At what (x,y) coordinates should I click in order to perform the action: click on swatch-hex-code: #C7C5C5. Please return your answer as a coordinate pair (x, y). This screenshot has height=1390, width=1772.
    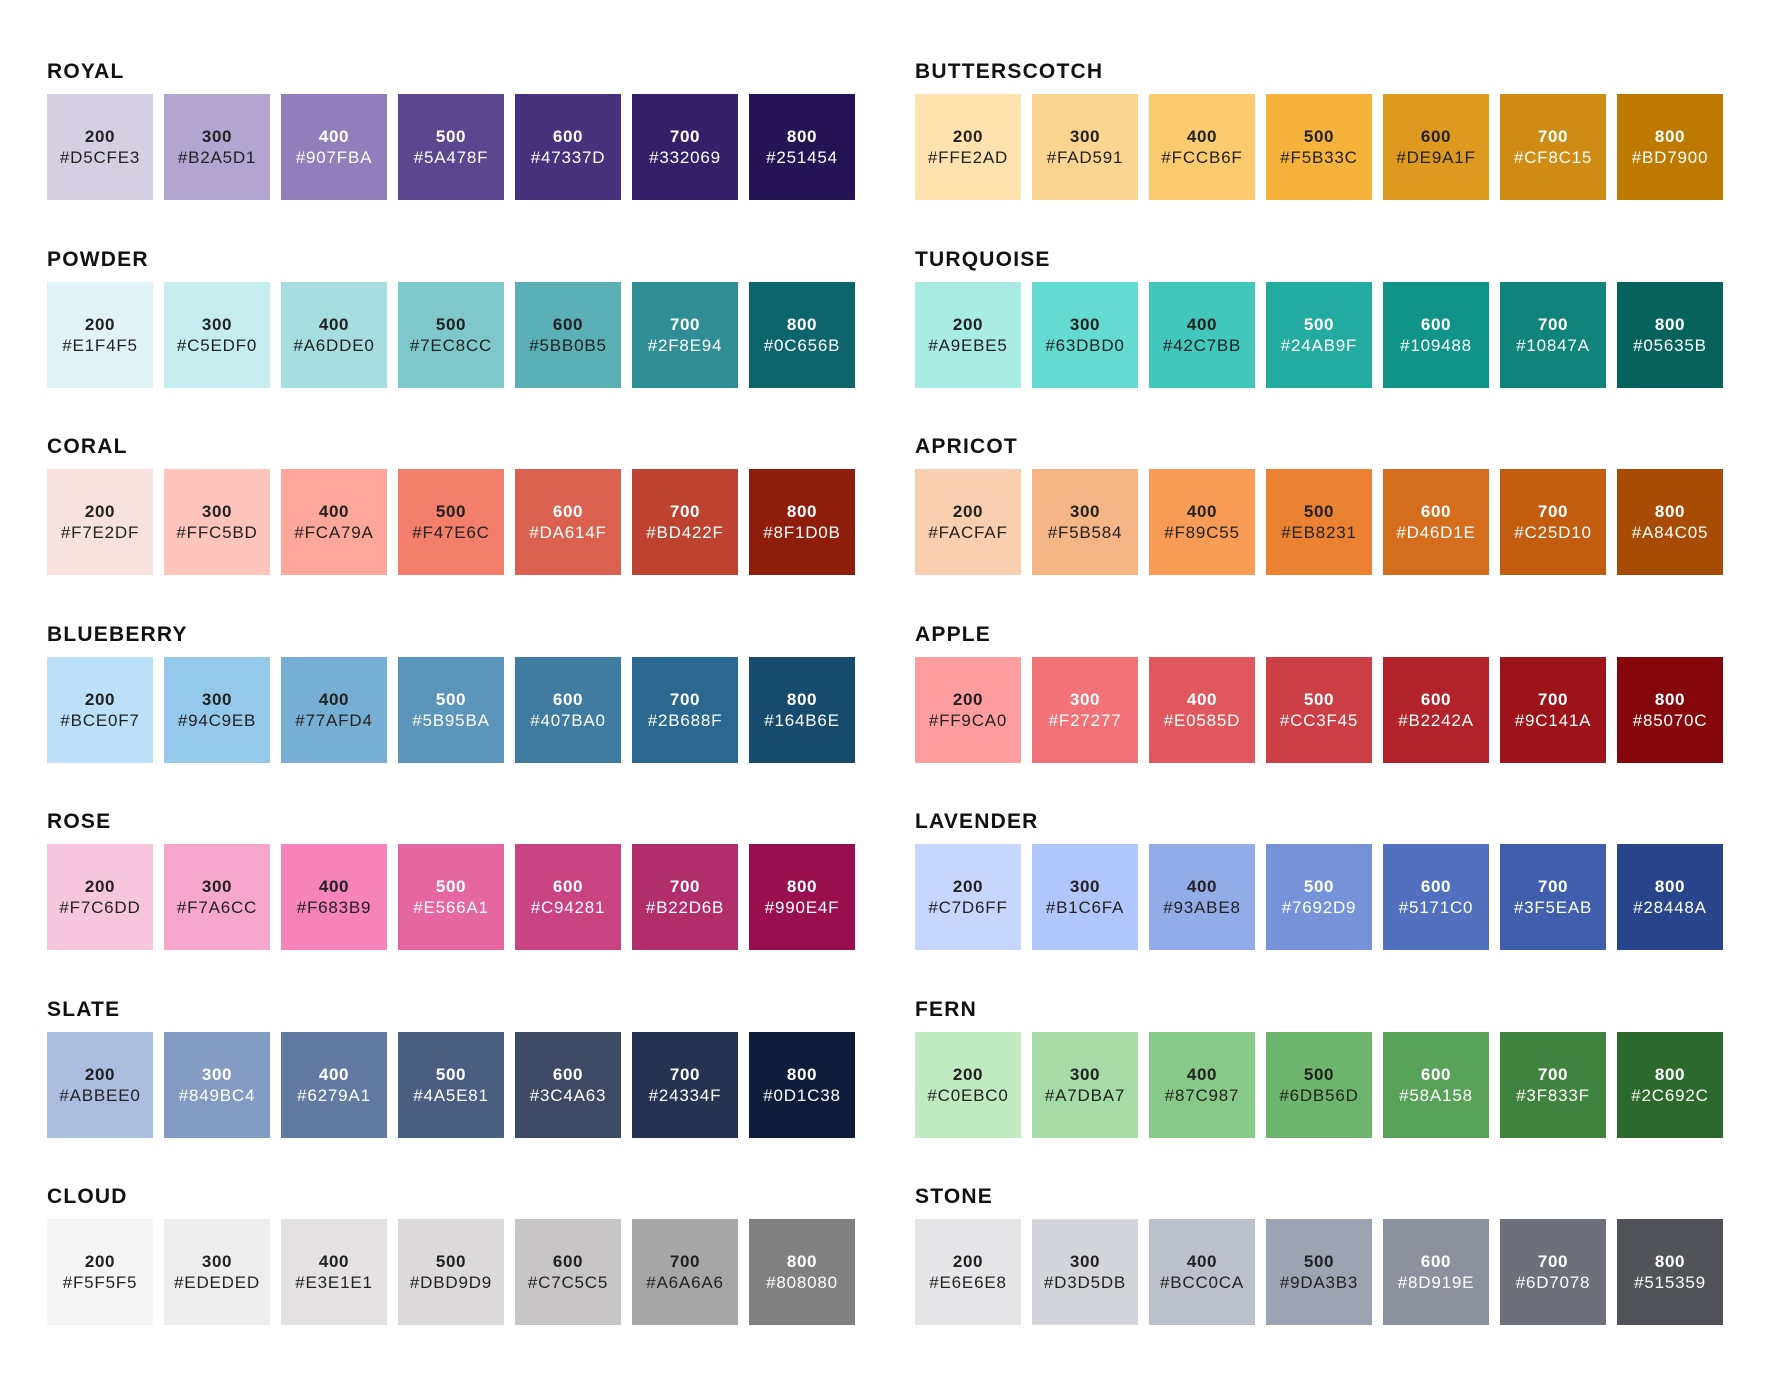
    Looking at the image, I should click on (568, 1282).